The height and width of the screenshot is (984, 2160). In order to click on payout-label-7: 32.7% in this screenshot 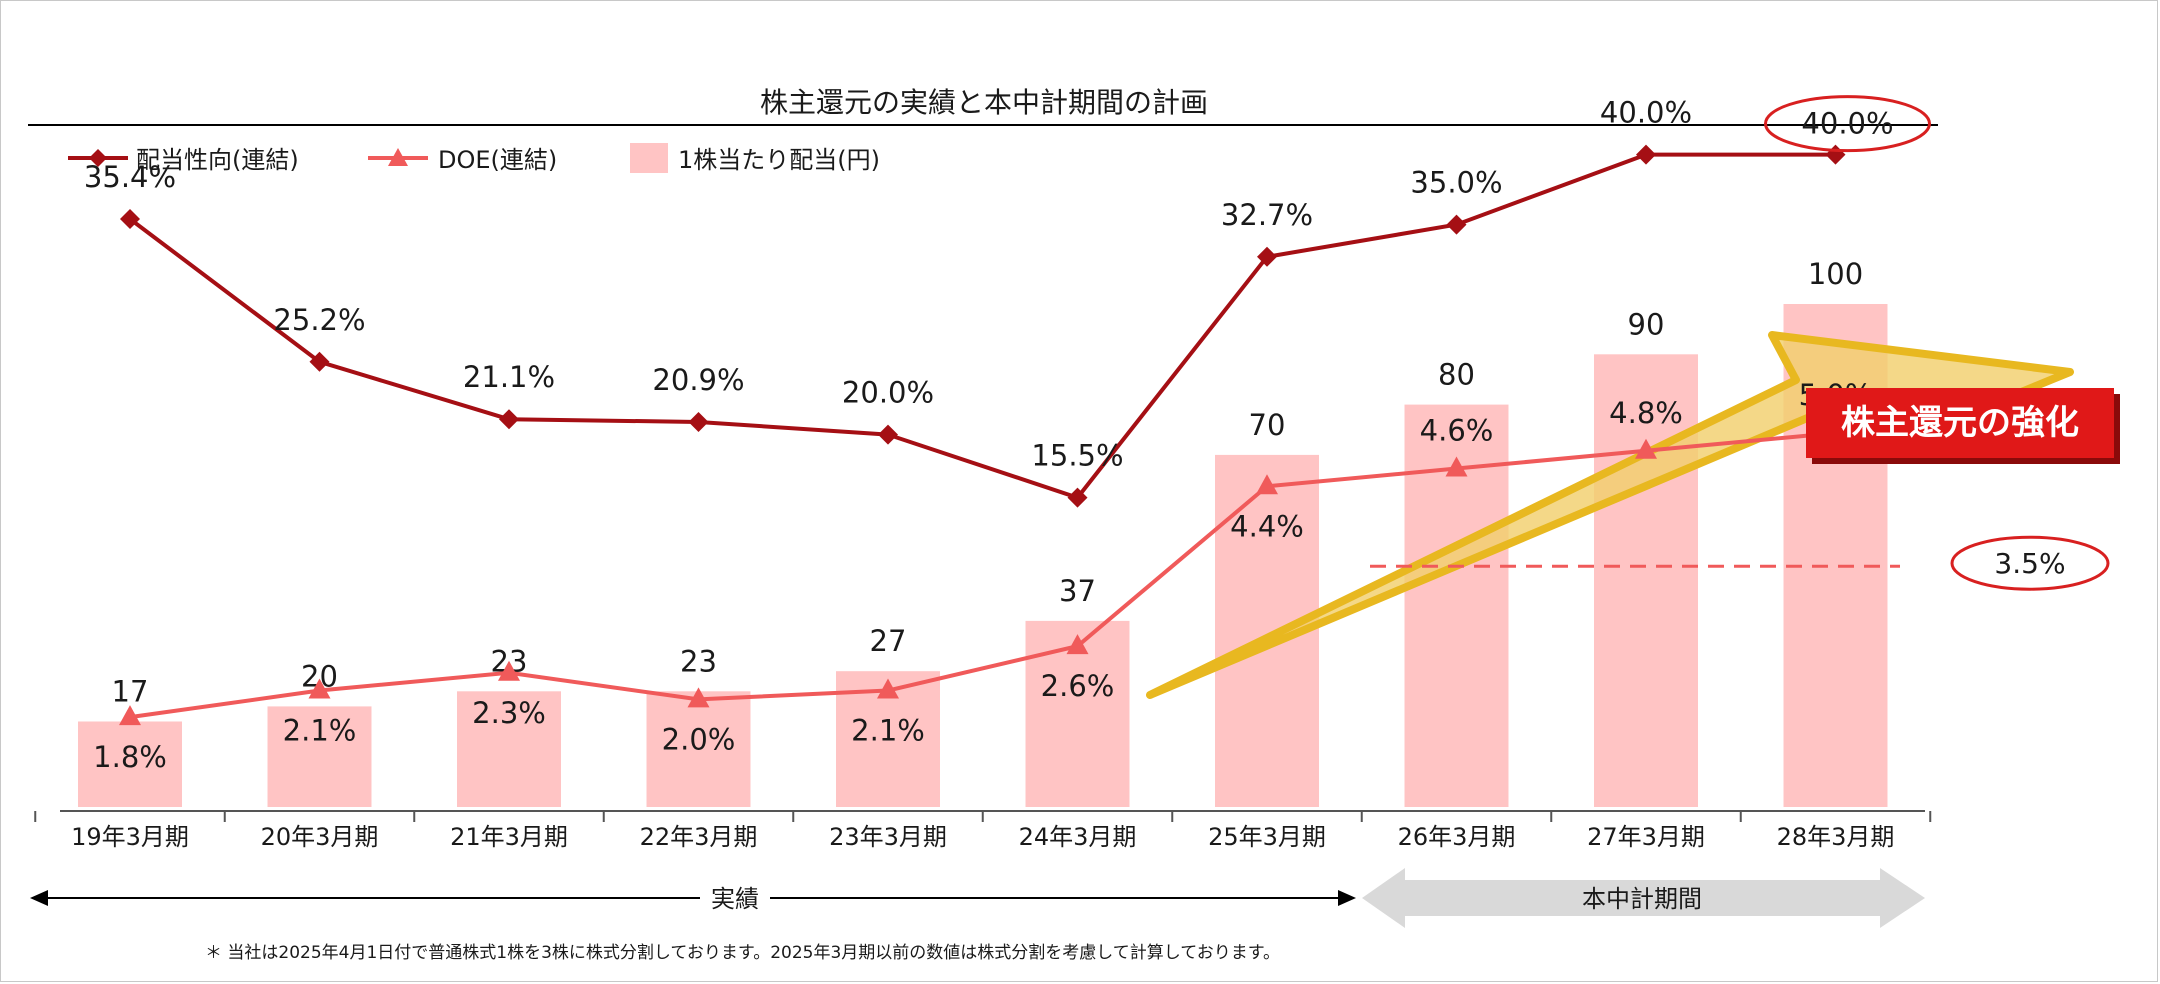, I will do `click(1267, 215)`.